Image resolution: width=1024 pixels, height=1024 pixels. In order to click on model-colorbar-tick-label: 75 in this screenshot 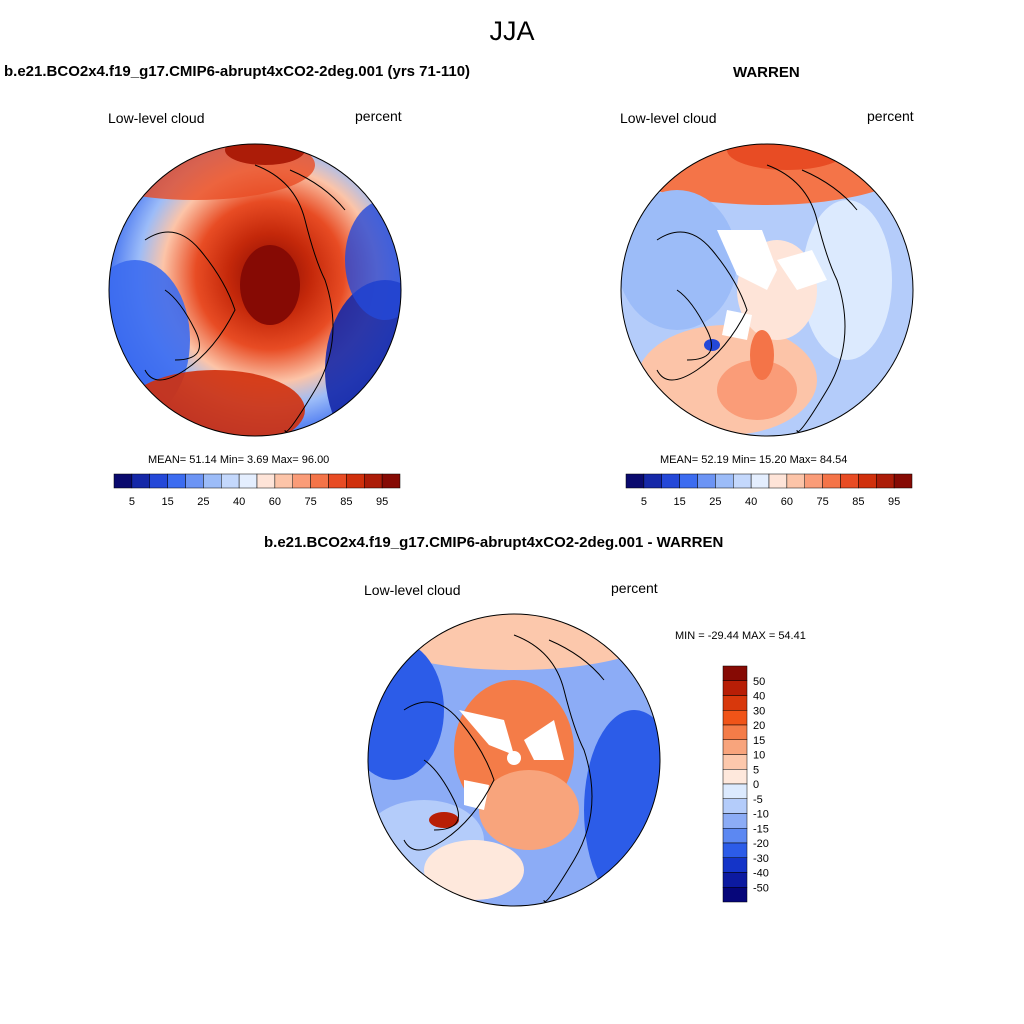, I will do `click(311, 502)`.